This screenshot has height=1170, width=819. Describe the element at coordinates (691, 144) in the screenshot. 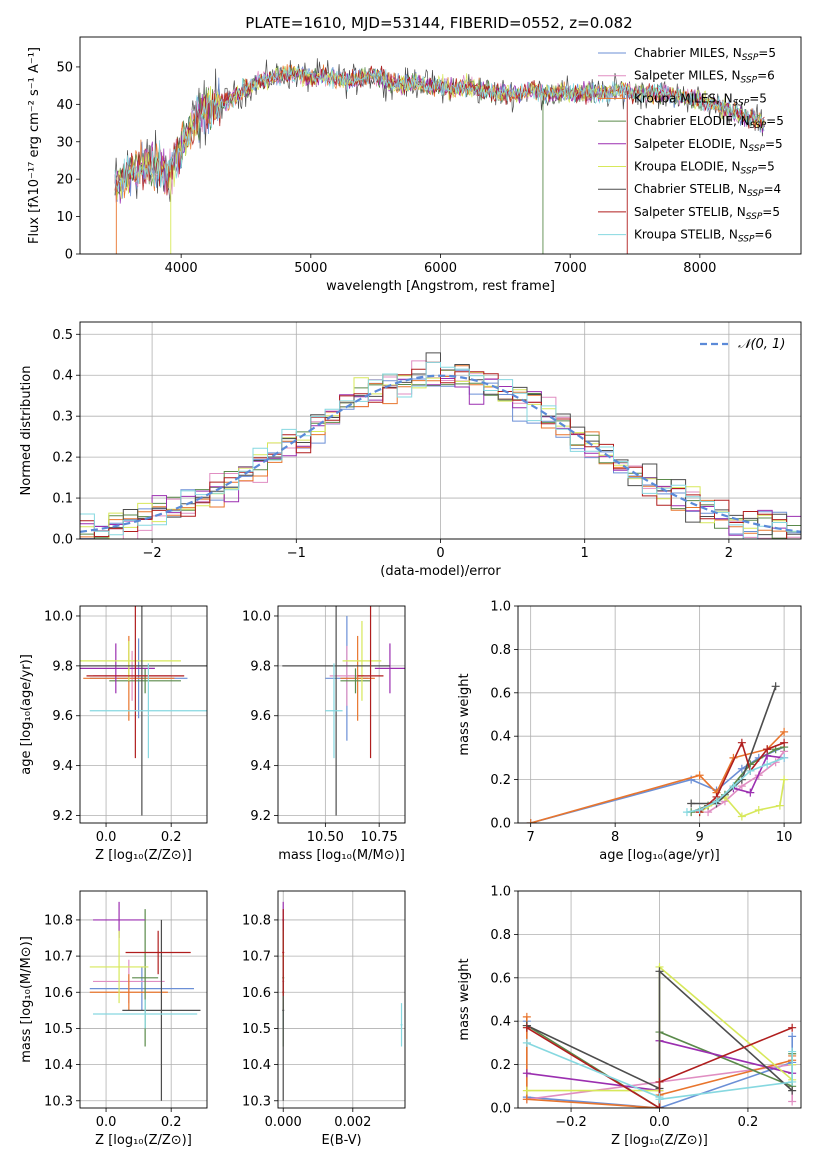

I see `legend-label-main: Salpeter ELODIE, N` at that location.